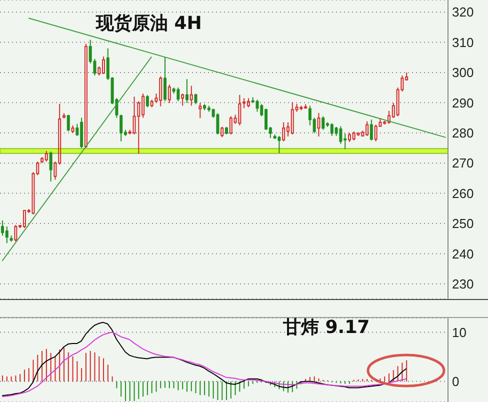 The width and height of the screenshot is (488, 402). I want to click on y-tick-label: 240, so click(463, 254).